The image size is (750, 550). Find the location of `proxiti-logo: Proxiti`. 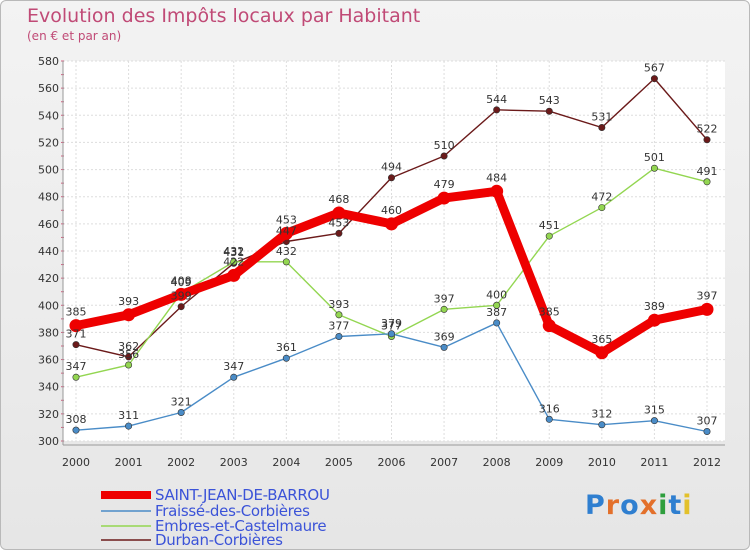

proxiti-logo: Proxiti is located at coordinates (639, 505).